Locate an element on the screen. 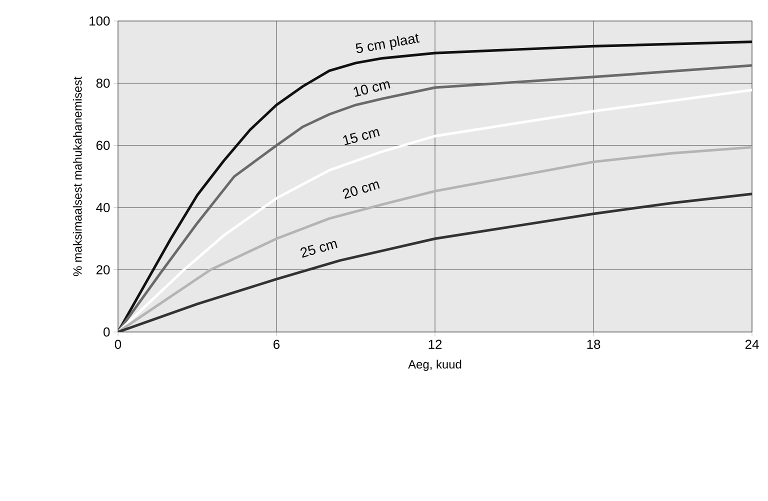  y-tick-label: 0 is located at coordinates (107, 332).